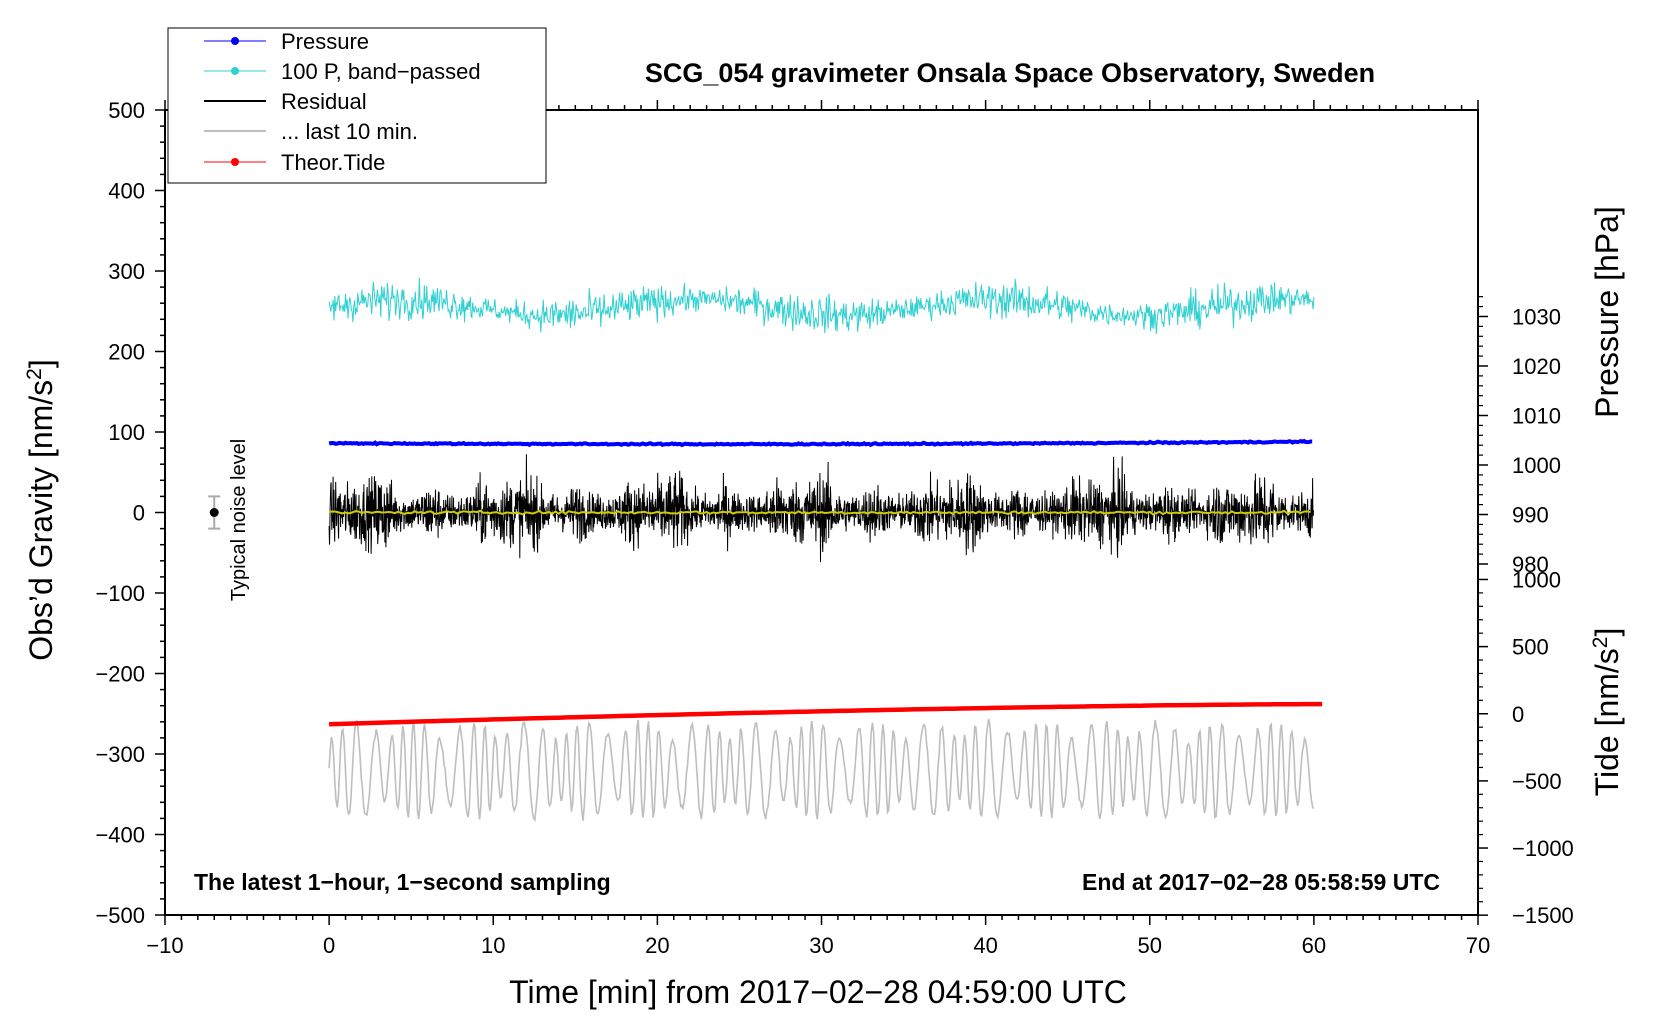  What do you see at coordinates (333, 162) in the screenshot?
I see `legend-label-tide: Theor.Tide` at bounding box center [333, 162].